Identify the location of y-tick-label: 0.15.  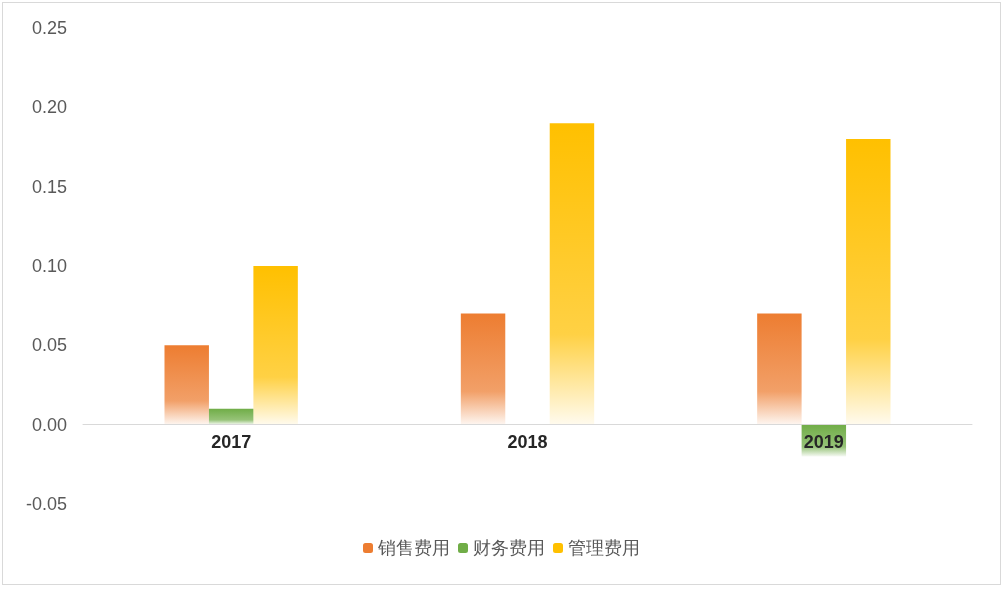
(49, 186).